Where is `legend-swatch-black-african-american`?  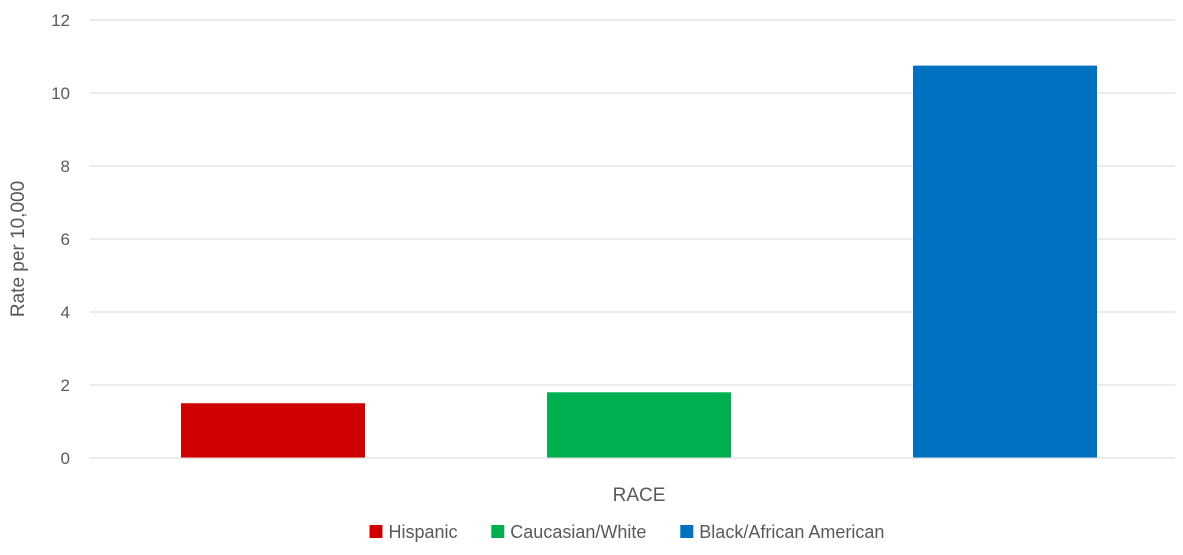 legend-swatch-black-african-american is located at coordinates (687, 531).